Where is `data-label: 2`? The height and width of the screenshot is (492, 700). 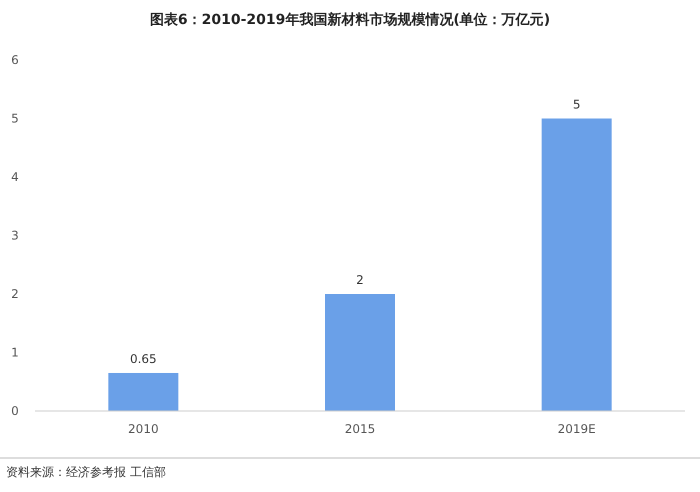
data-label: 2 is located at coordinates (360, 280).